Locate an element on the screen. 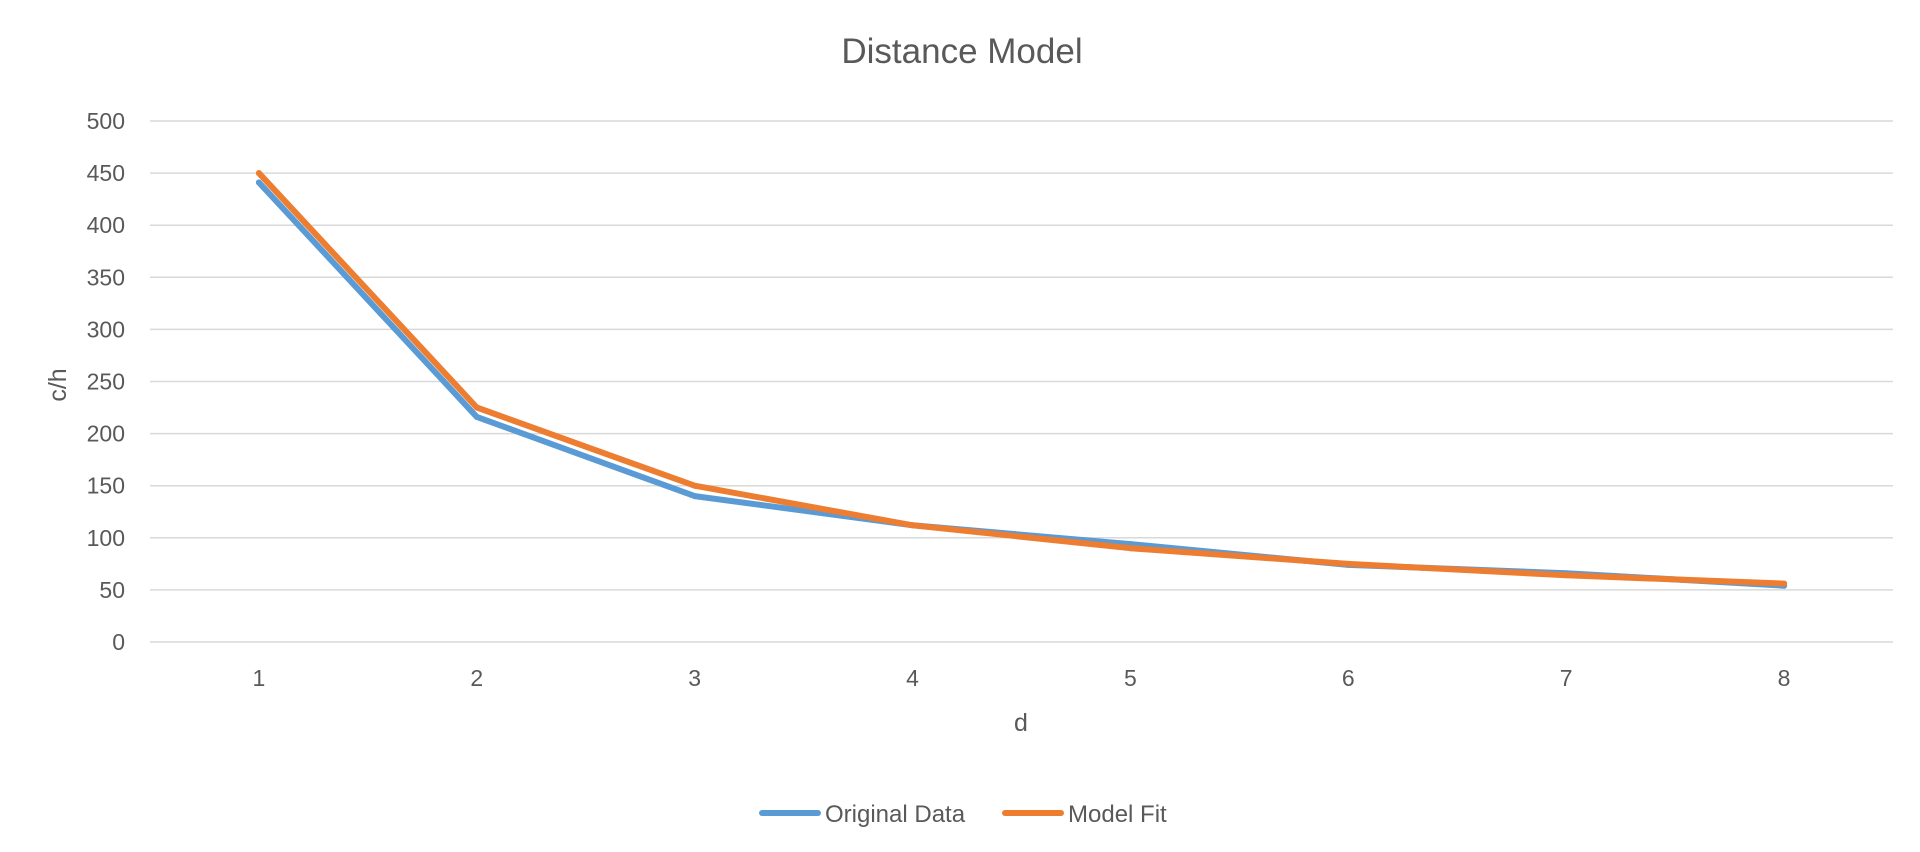  y-tick-label: 200 is located at coordinates (106, 434).